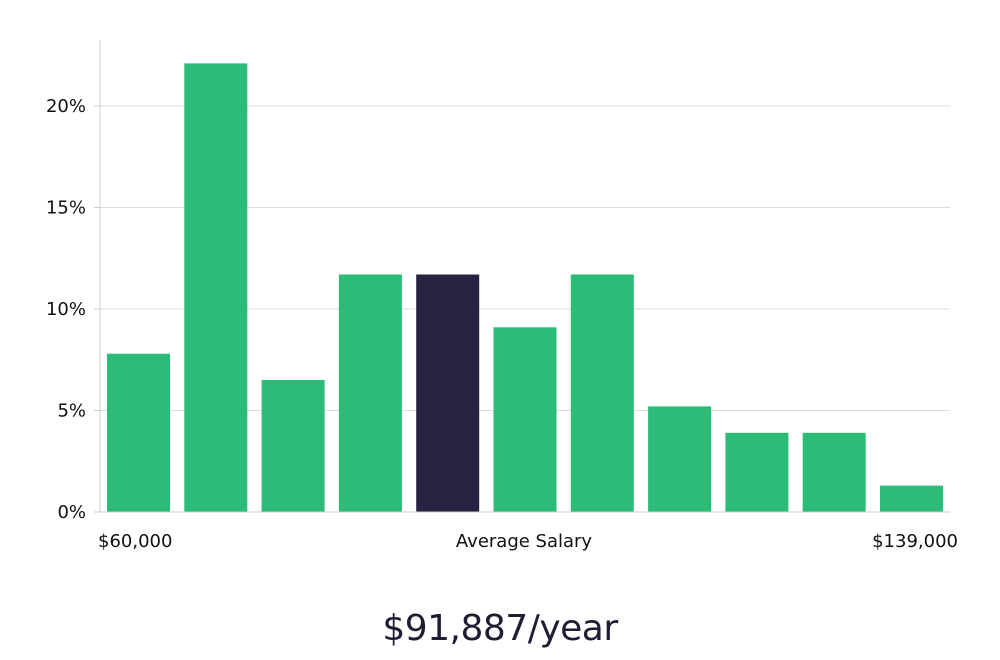 The width and height of the screenshot is (1000, 660). What do you see at coordinates (71, 411) in the screenshot?
I see `y-tick-label: 5%` at bounding box center [71, 411].